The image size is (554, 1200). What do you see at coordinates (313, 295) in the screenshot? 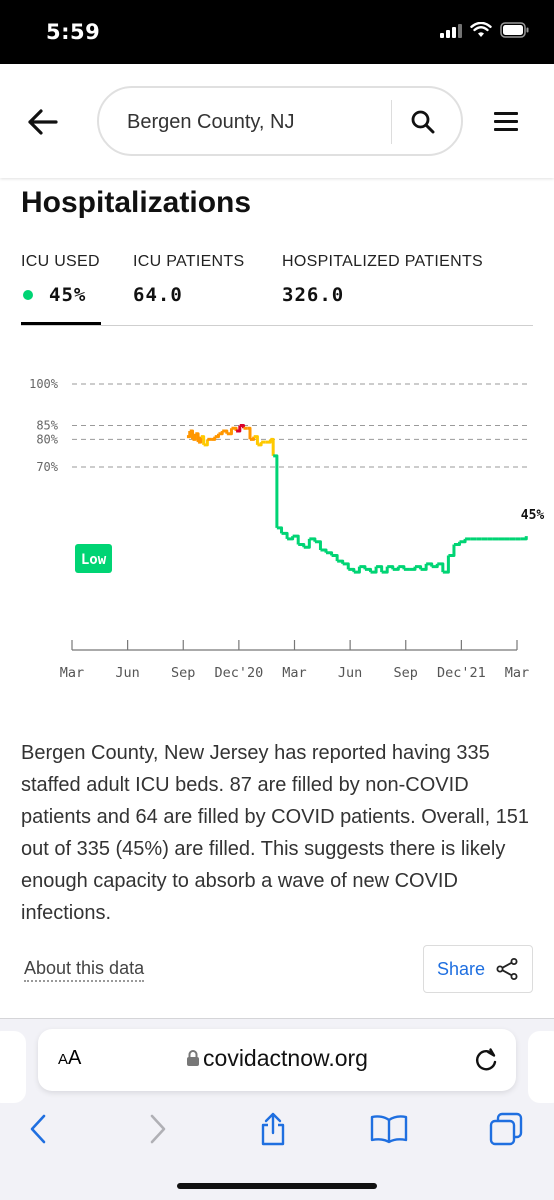
I see `metric-value: 326.0` at bounding box center [313, 295].